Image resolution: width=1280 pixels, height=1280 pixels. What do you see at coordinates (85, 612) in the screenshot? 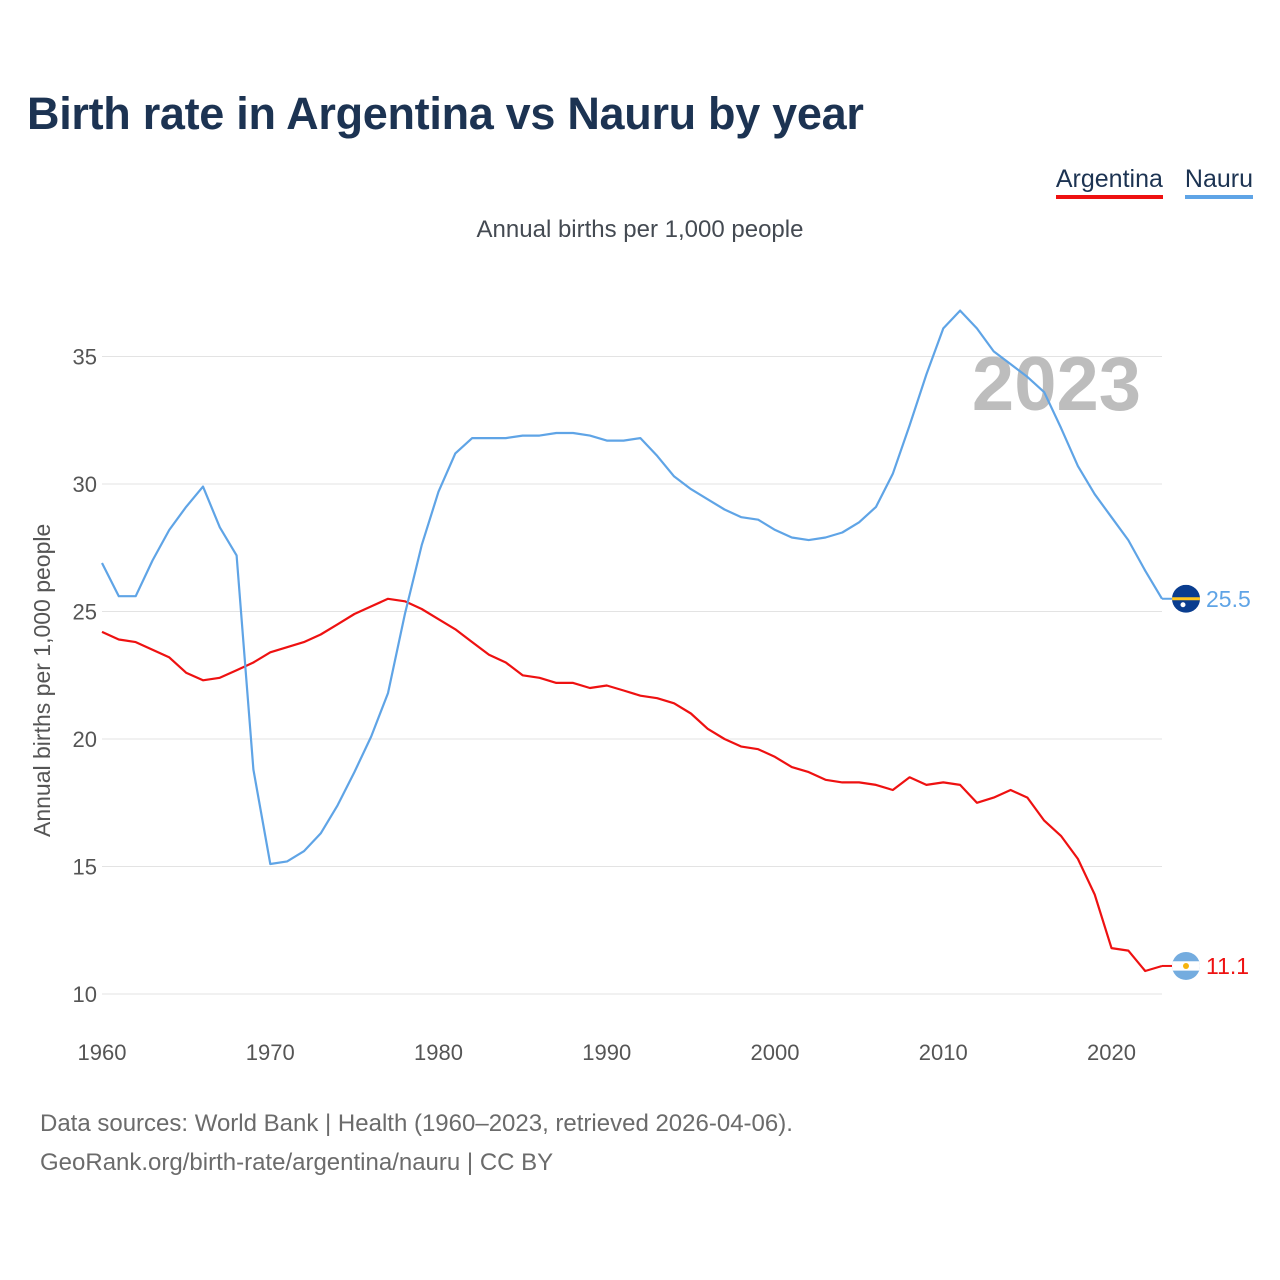
I see `y-tick-label-25: 25` at bounding box center [85, 612].